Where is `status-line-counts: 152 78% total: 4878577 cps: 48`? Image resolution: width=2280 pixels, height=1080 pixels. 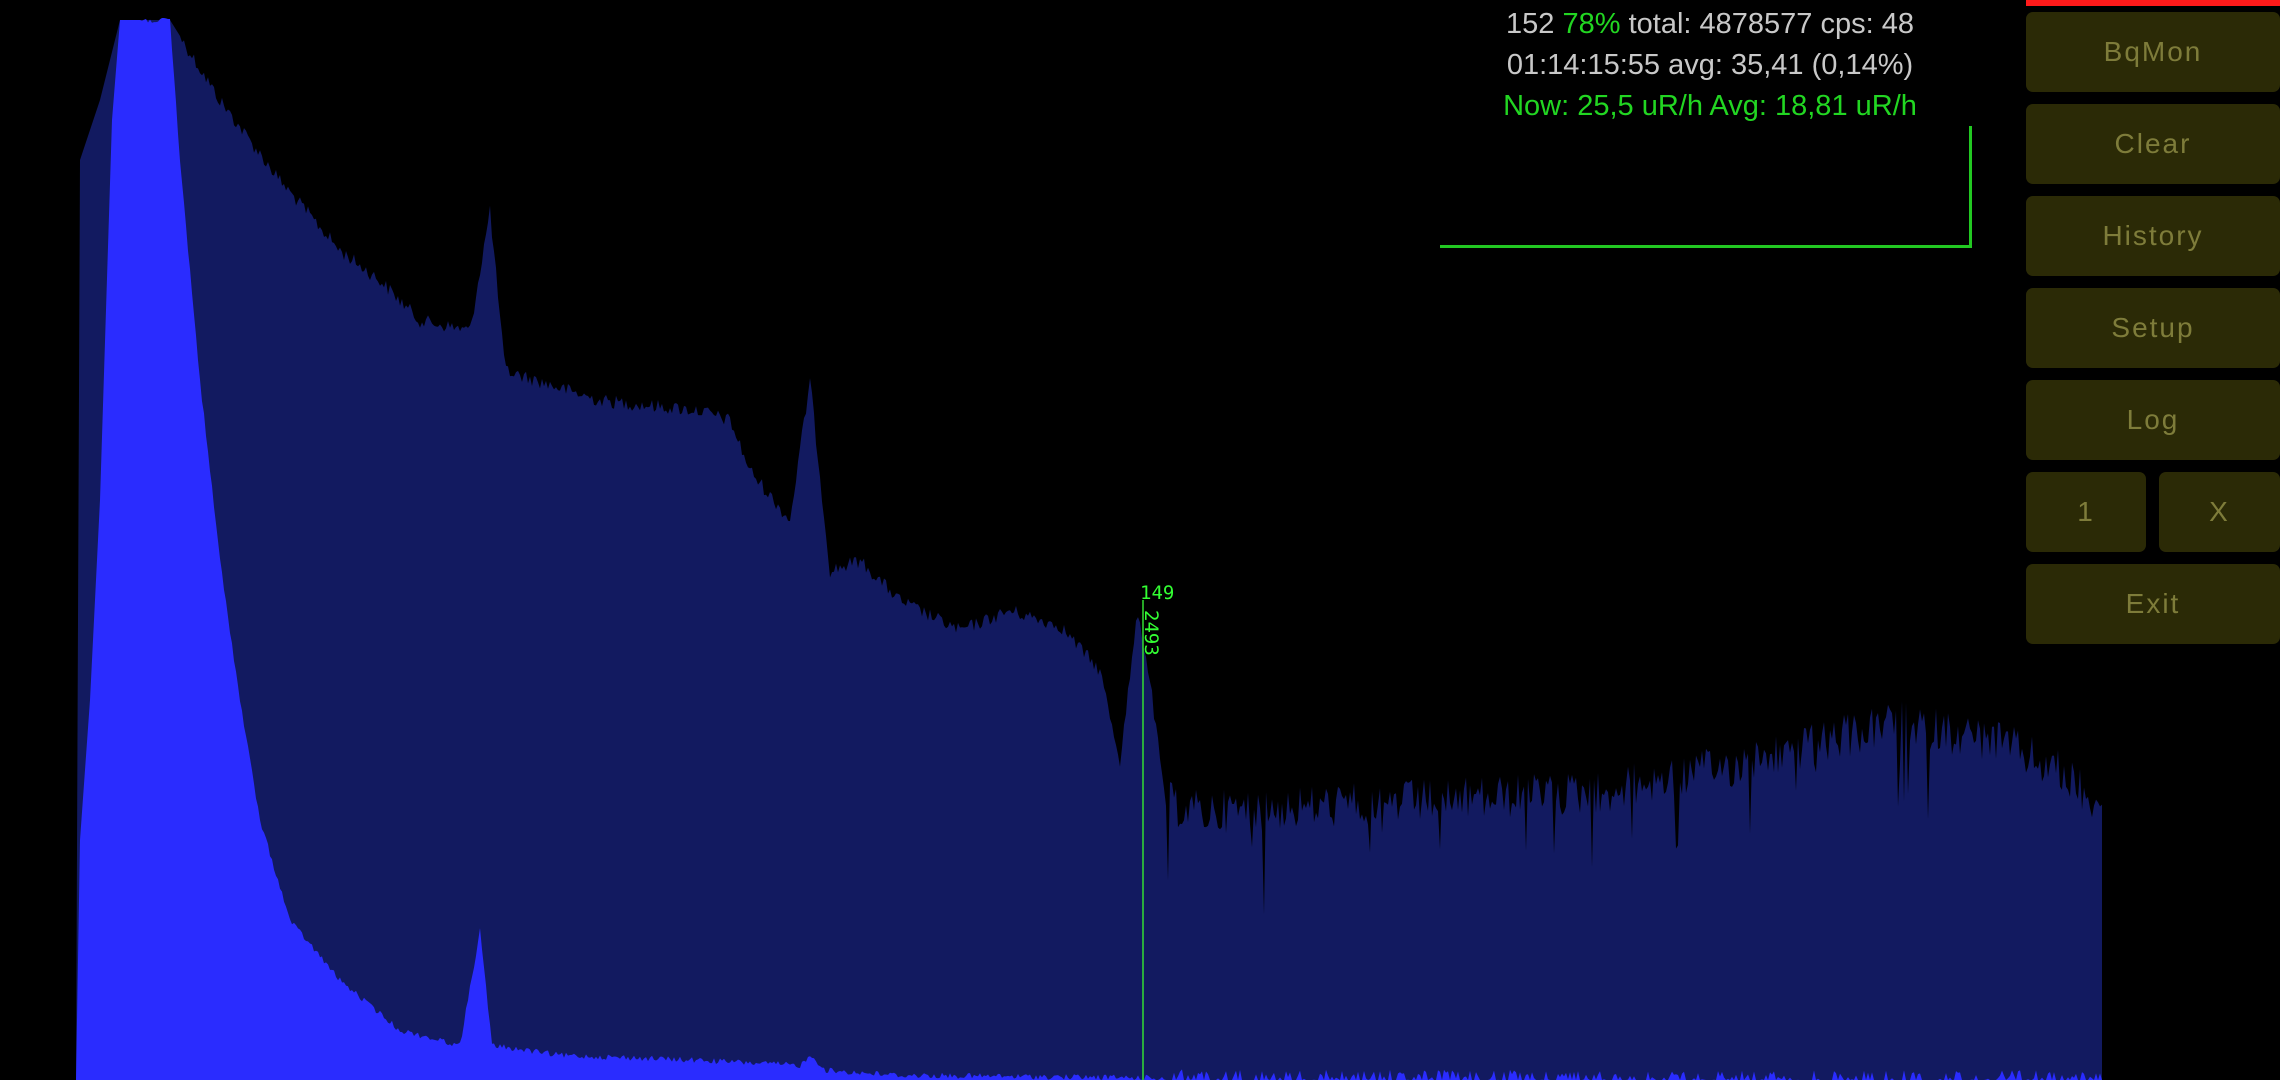 status-line-counts: 152 78% total: 4878577 cps: 48 is located at coordinates (1710, 24).